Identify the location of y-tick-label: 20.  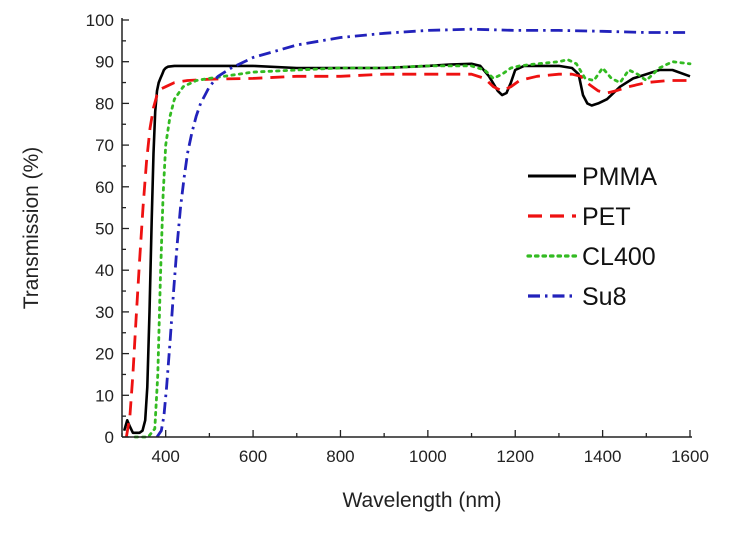
(104, 354).